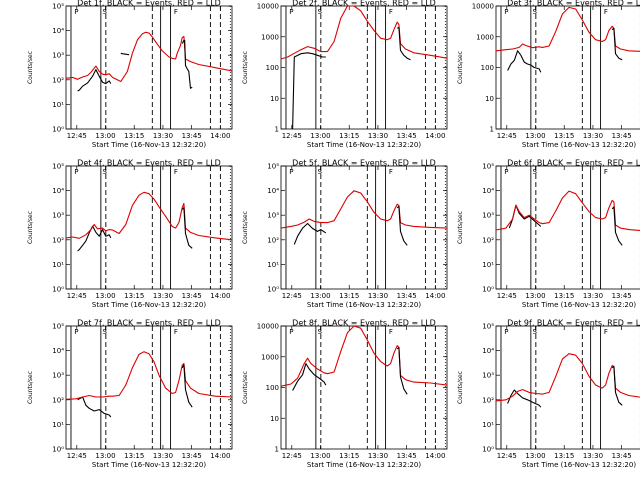 This screenshot has height=480, width=640. Describe the element at coordinates (364, 323) in the screenshot. I see `panel-title: Det 8f, BLACK = Events, RED = LLD` at that location.